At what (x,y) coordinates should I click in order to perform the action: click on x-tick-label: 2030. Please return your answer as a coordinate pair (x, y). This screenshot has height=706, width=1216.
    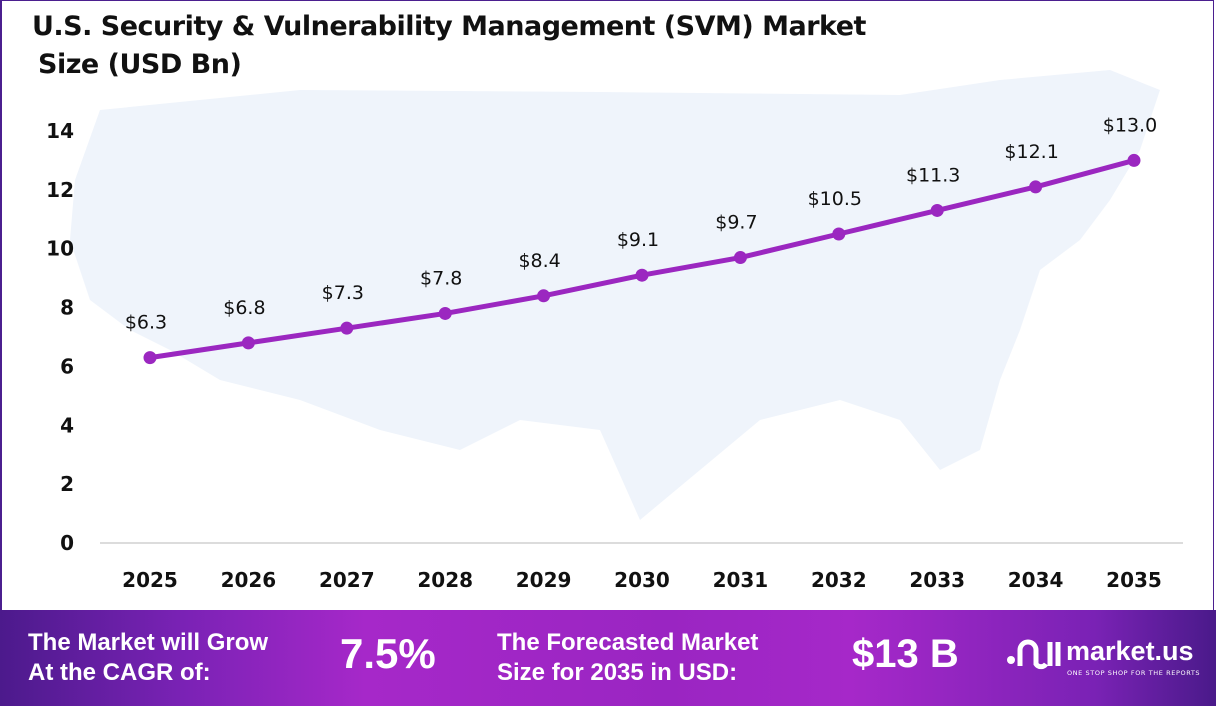
    Looking at the image, I should click on (642, 580).